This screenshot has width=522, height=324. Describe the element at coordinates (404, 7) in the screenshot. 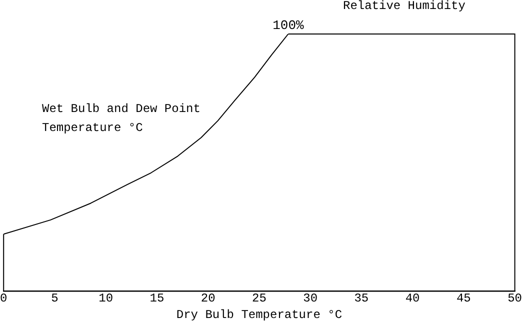

I see `chart-title: Relative Humidity` at that location.